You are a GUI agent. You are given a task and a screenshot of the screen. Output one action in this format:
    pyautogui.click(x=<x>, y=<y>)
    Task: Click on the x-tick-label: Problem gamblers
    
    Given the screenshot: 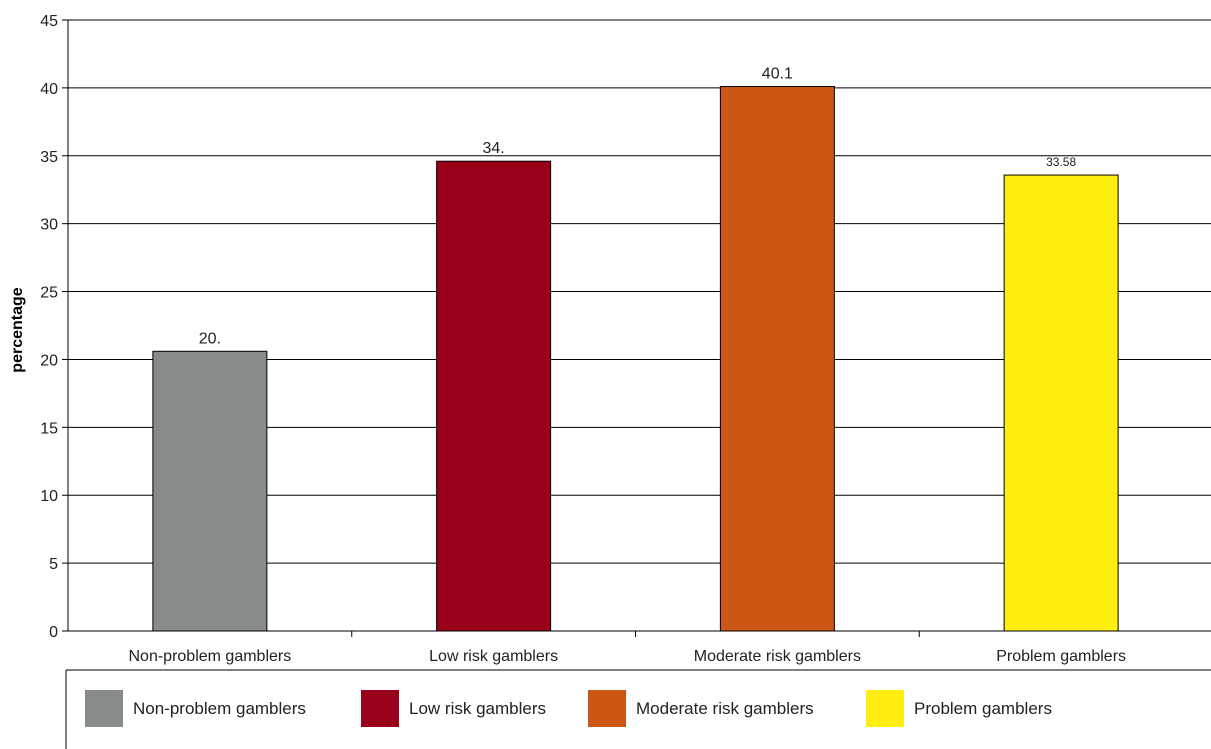 What is the action you would take?
    pyautogui.click(x=1061, y=656)
    